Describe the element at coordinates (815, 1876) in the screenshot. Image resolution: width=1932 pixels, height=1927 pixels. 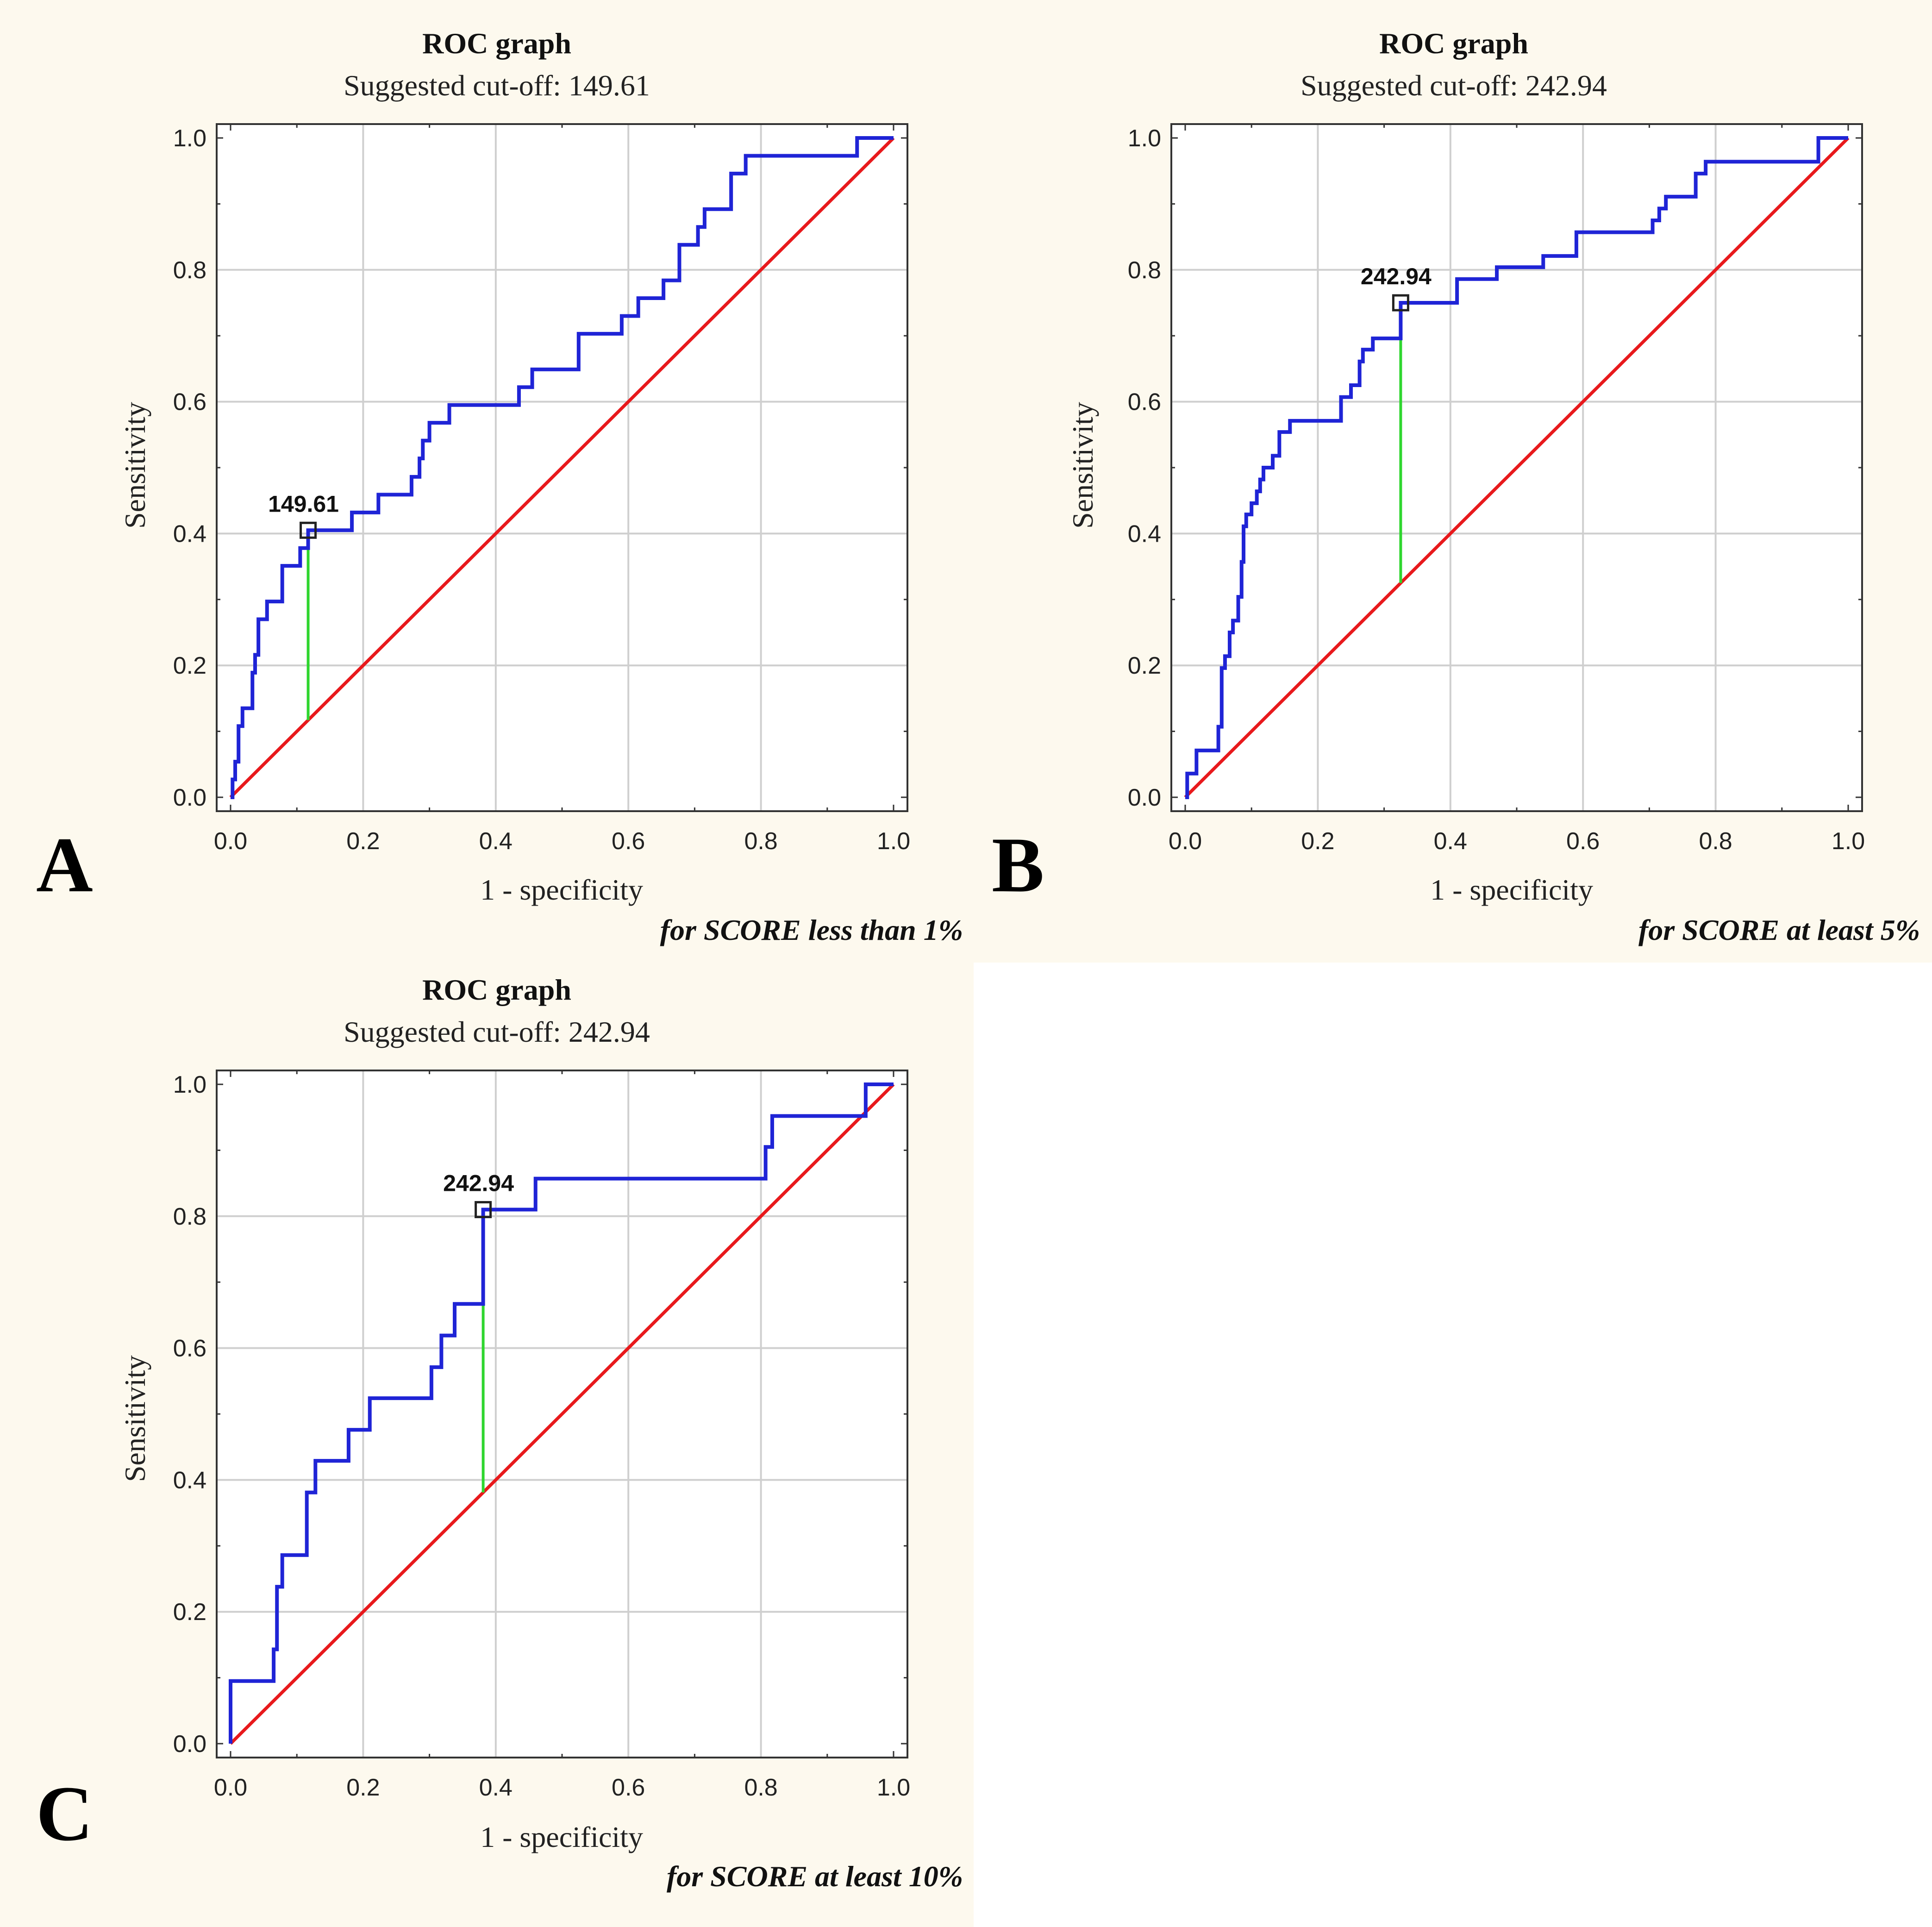
I see `chart-note: for SCORE at least 10%` at that location.